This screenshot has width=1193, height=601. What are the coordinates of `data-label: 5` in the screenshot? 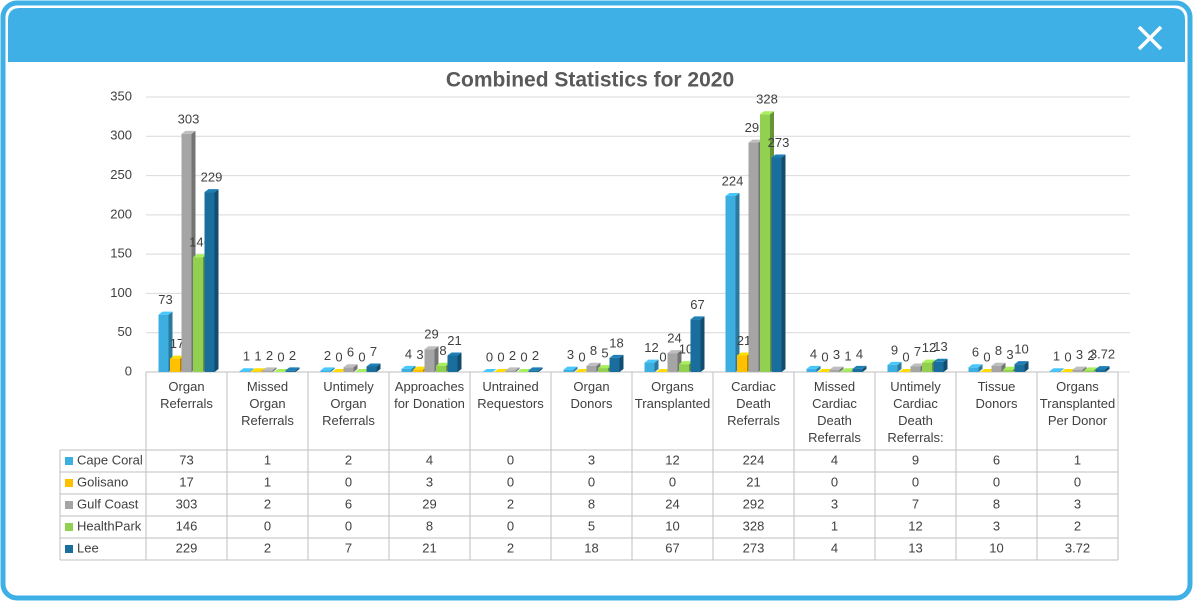 It's located at (604, 353).